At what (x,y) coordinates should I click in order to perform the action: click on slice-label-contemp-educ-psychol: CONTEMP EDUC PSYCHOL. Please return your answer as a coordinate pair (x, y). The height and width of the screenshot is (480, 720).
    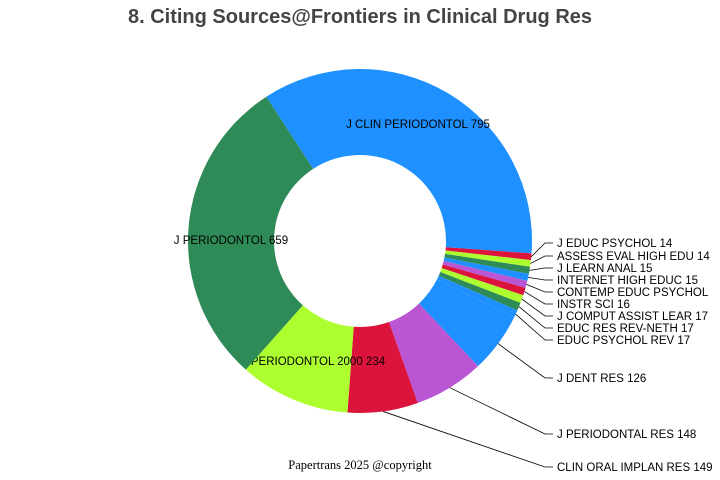
    Looking at the image, I should click on (633, 293).